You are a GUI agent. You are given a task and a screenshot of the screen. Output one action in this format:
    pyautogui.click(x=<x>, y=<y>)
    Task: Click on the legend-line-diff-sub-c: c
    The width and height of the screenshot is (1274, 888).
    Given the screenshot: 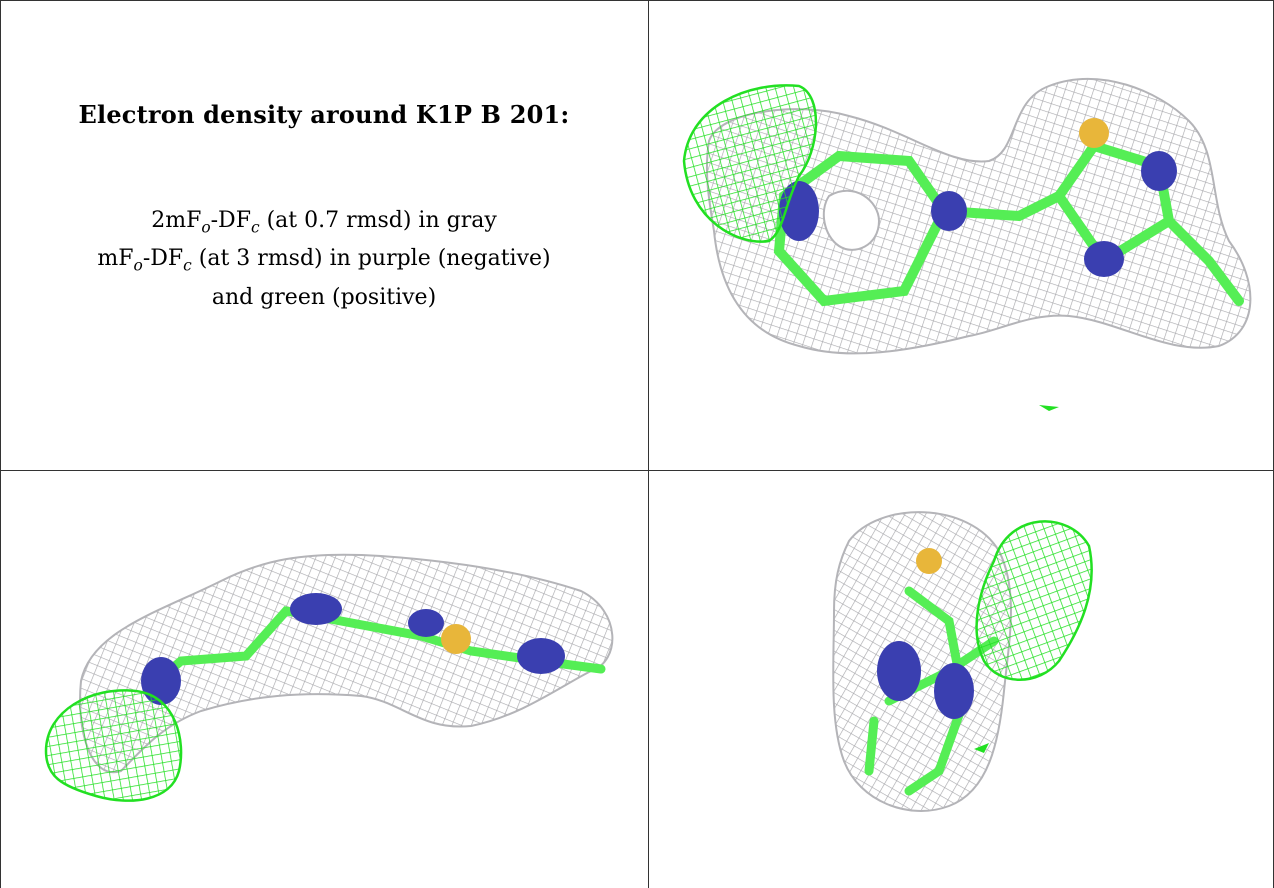 What is the action you would take?
    pyautogui.click(x=187, y=265)
    